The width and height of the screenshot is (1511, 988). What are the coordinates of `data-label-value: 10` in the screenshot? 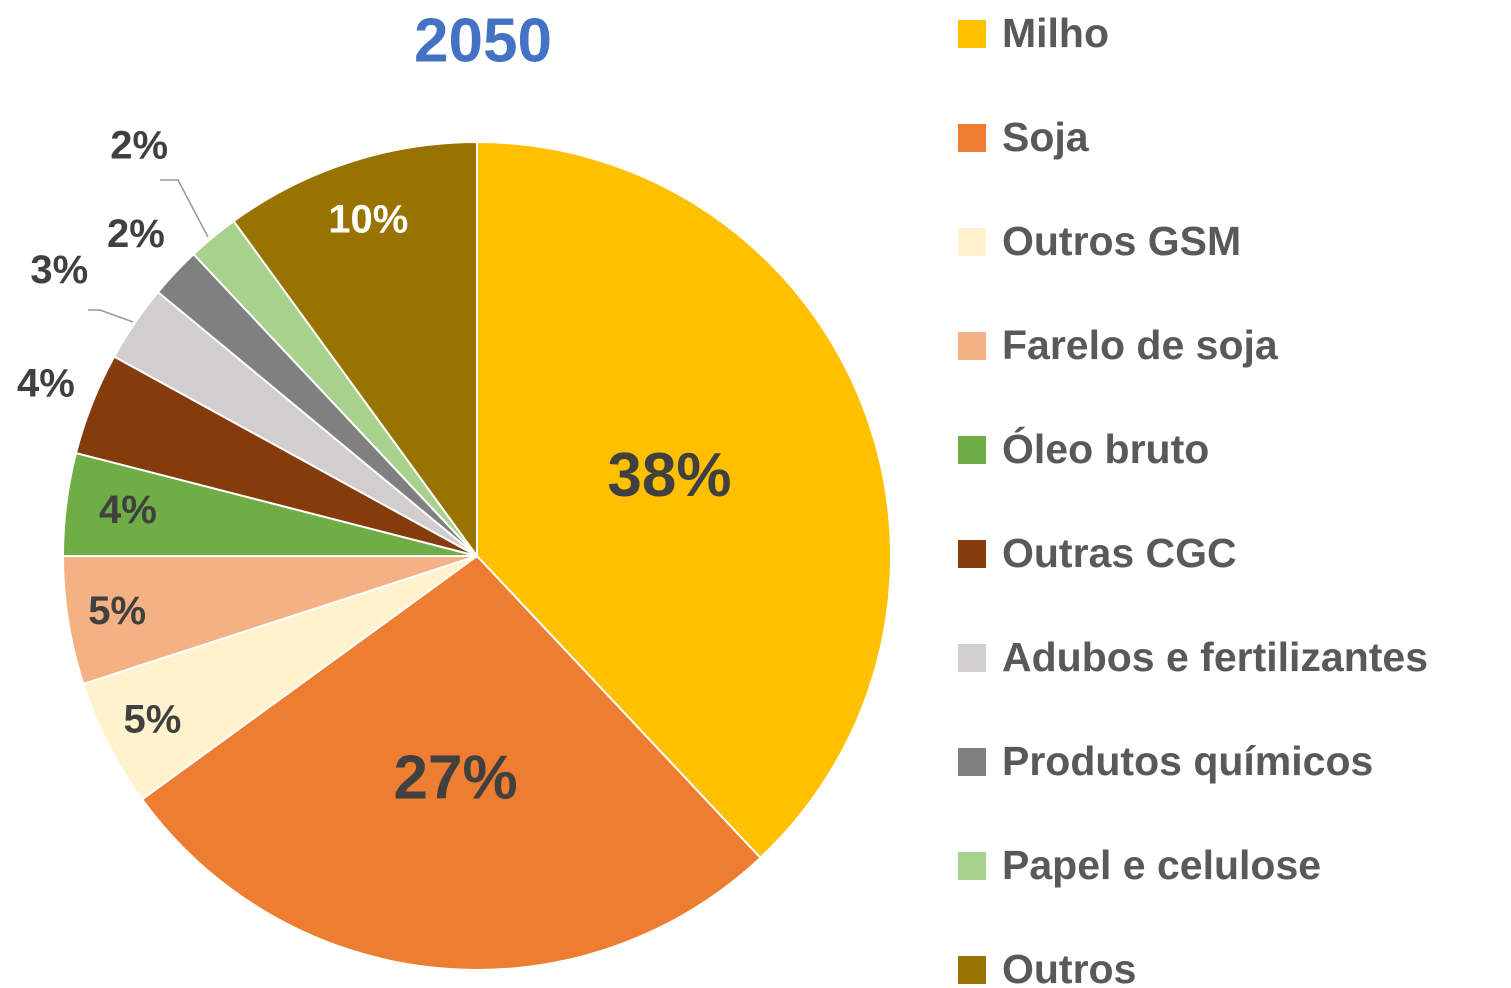 It's located at (350, 219).